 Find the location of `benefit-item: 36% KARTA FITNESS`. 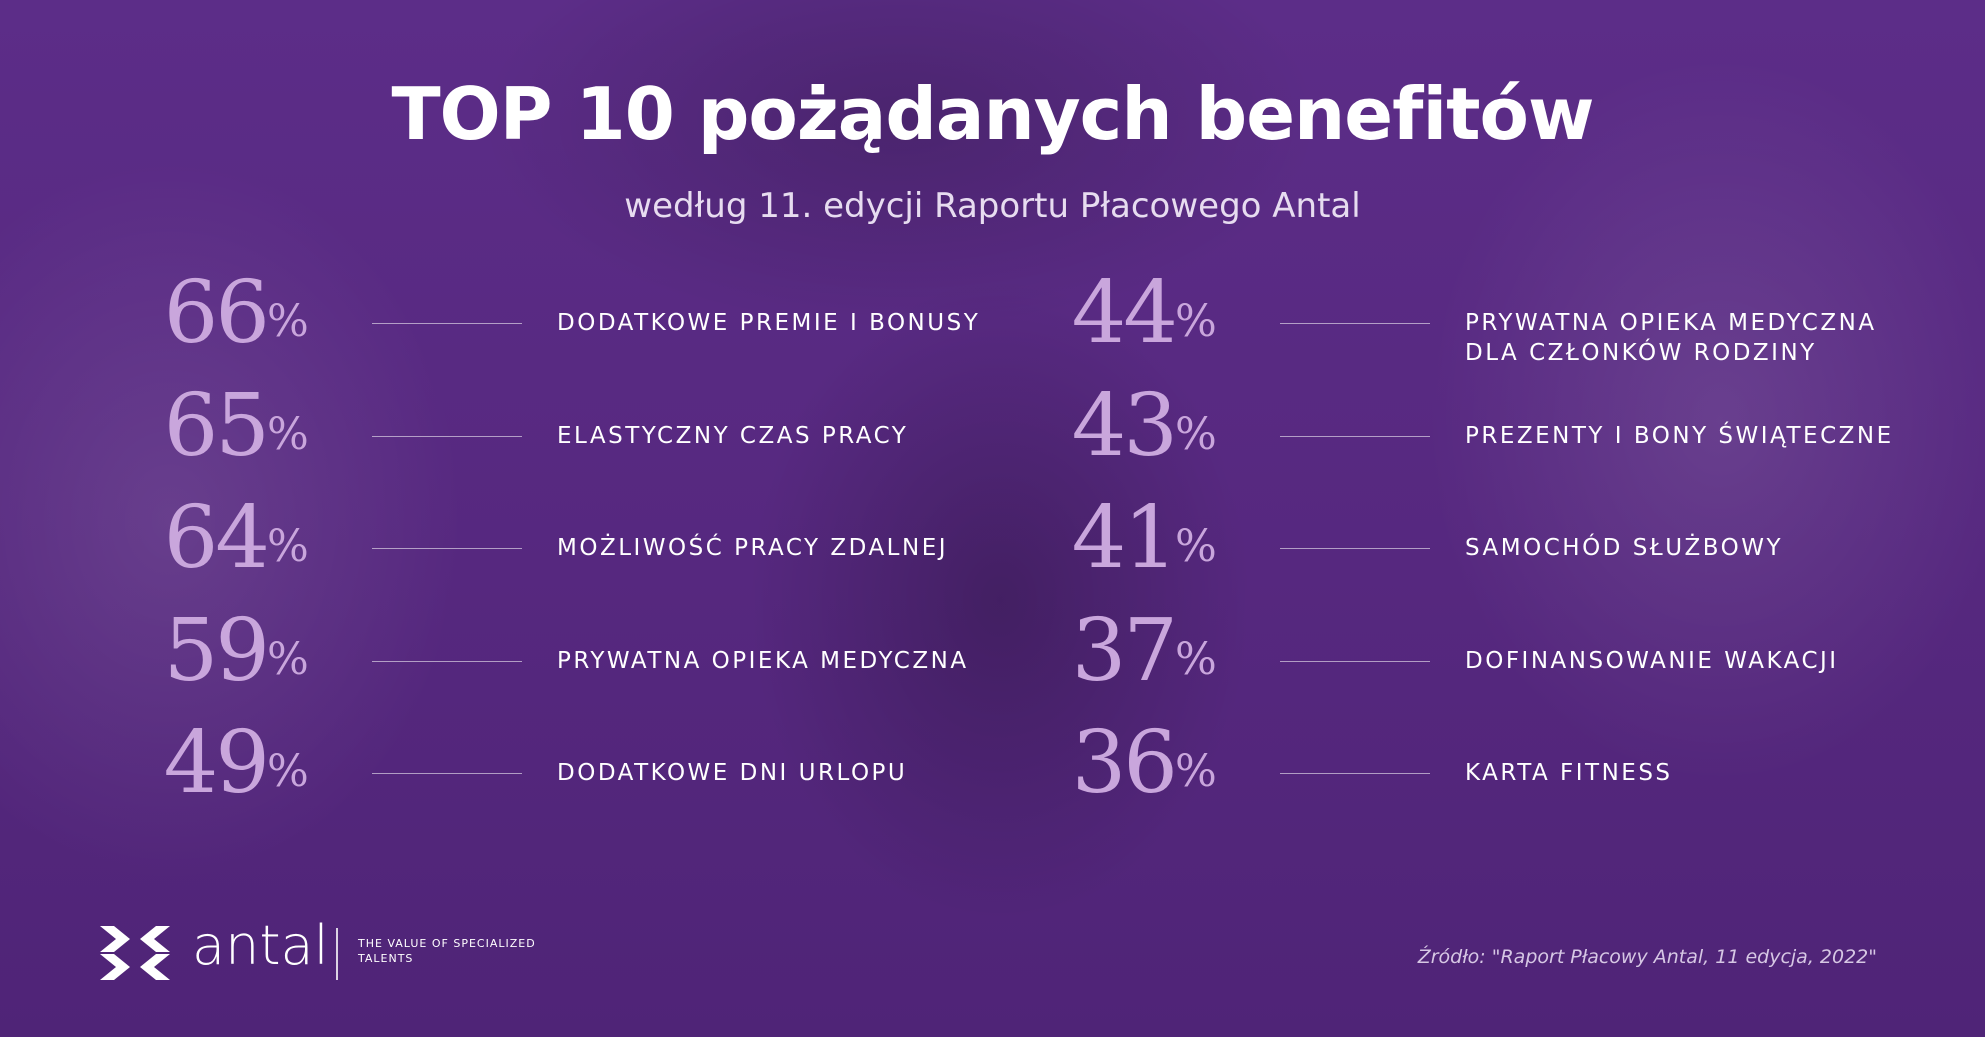

benefit-item: 36% KARTA FITNESS is located at coordinates (1455, 765).